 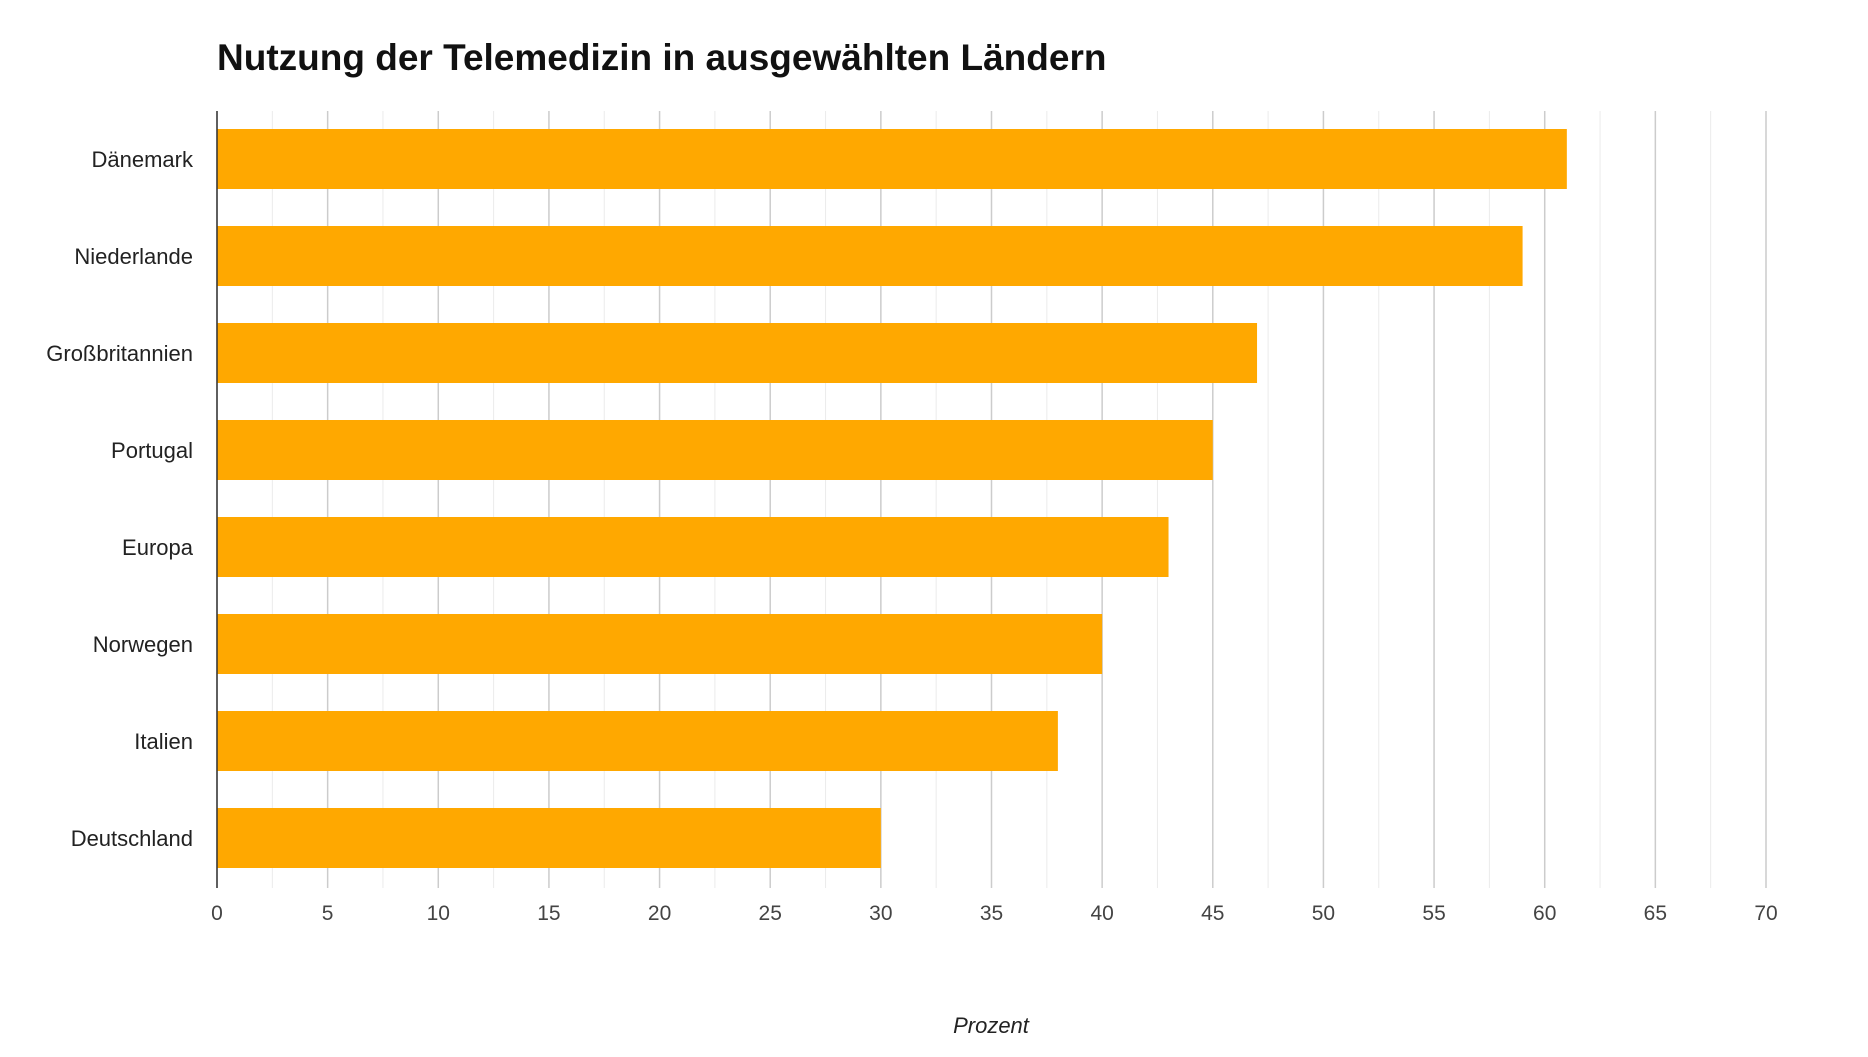 I want to click on x-tick-label: 10, so click(x=438, y=913).